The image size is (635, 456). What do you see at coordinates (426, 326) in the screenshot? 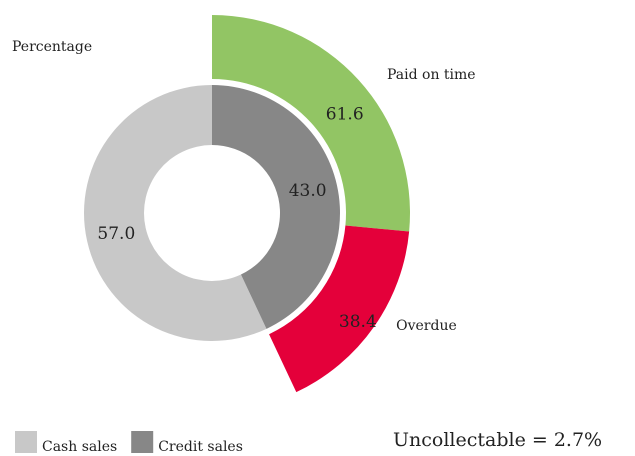
I see `slice-name: Overdue` at bounding box center [426, 326].